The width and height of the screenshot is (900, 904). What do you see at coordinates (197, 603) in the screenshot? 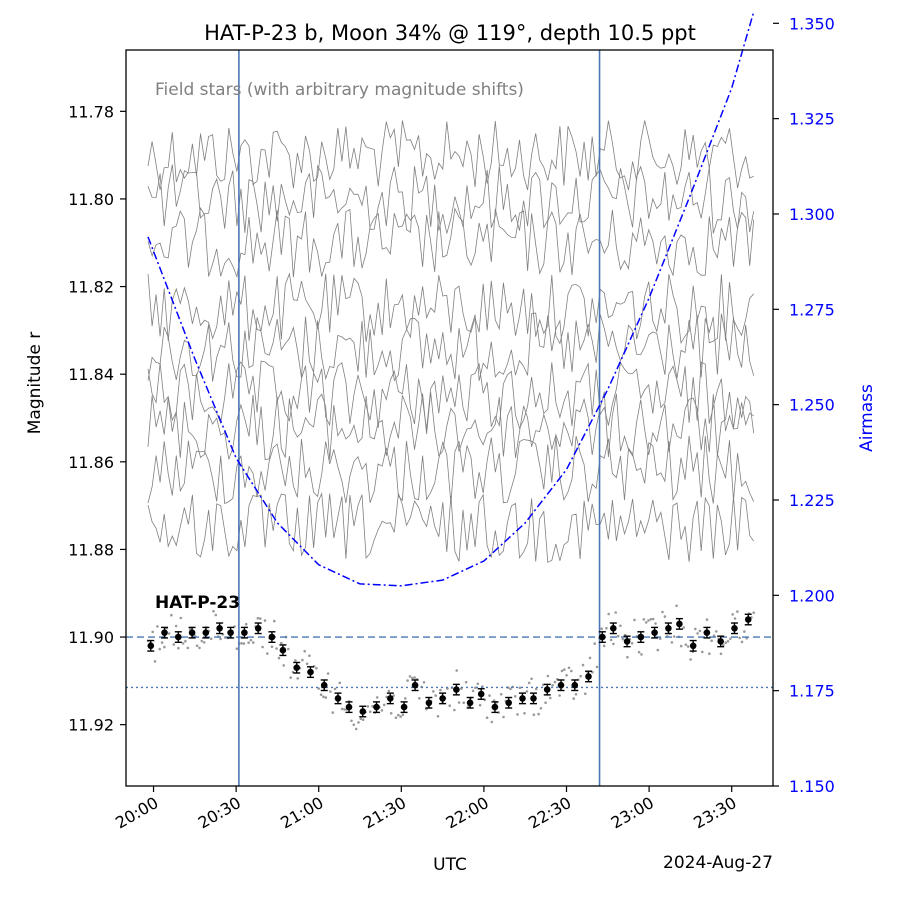
I see `target-annotation: HAT-P-23` at bounding box center [197, 603].